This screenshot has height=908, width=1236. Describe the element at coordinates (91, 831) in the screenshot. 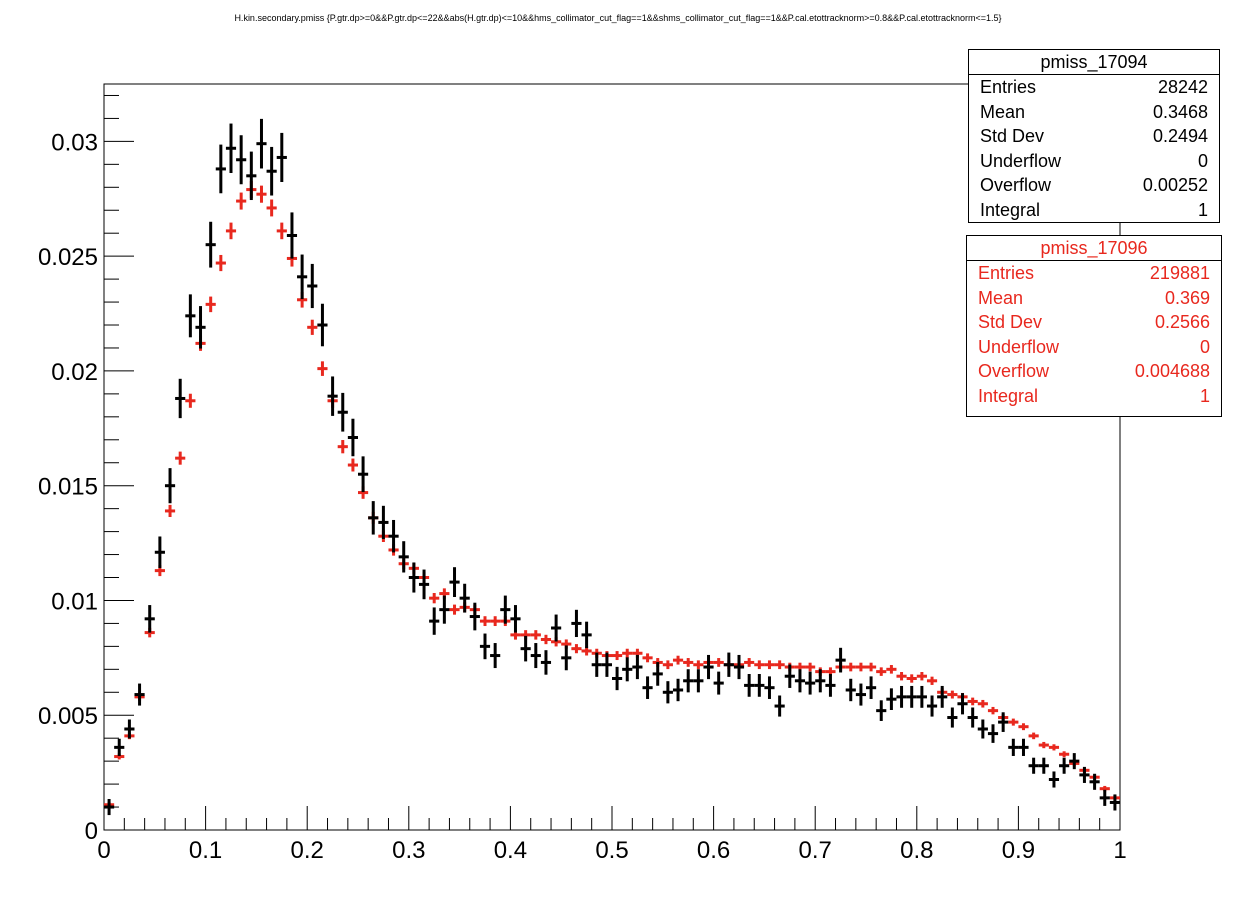

I see `y-tick-label: 0` at that location.